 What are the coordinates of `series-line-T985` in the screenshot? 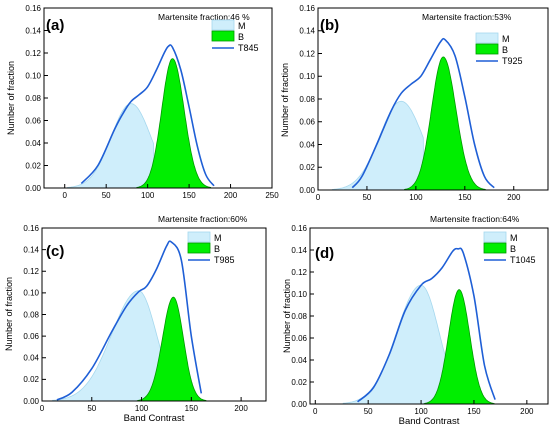 It's located at (129, 320).